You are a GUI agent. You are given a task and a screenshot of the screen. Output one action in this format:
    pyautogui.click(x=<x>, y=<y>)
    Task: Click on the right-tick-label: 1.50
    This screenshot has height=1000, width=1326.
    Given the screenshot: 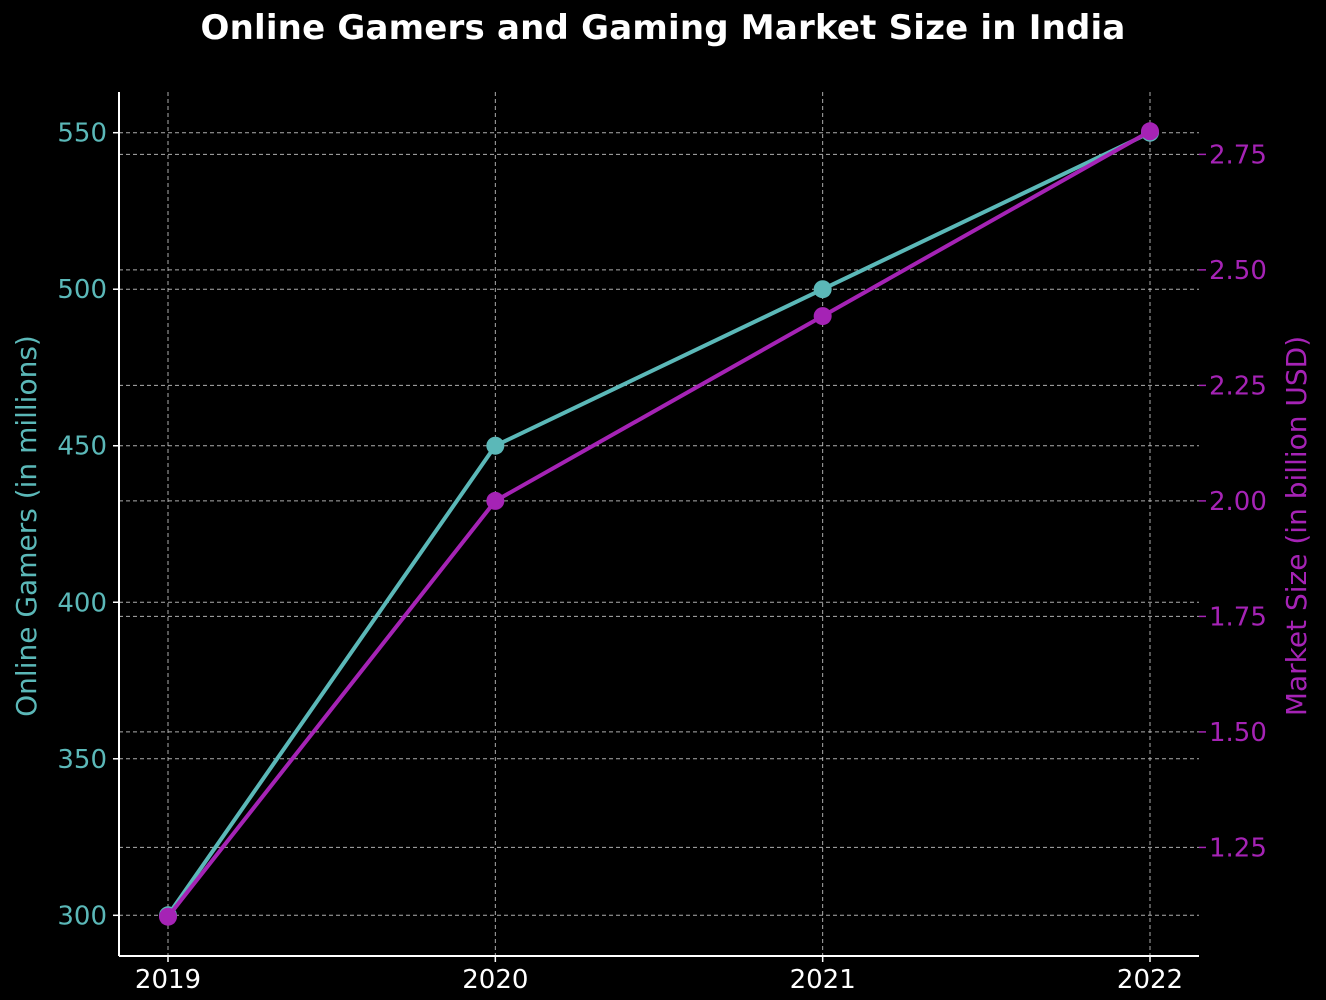 What is the action you would take?
    pyautogui.click(x=1238, y=733)
    